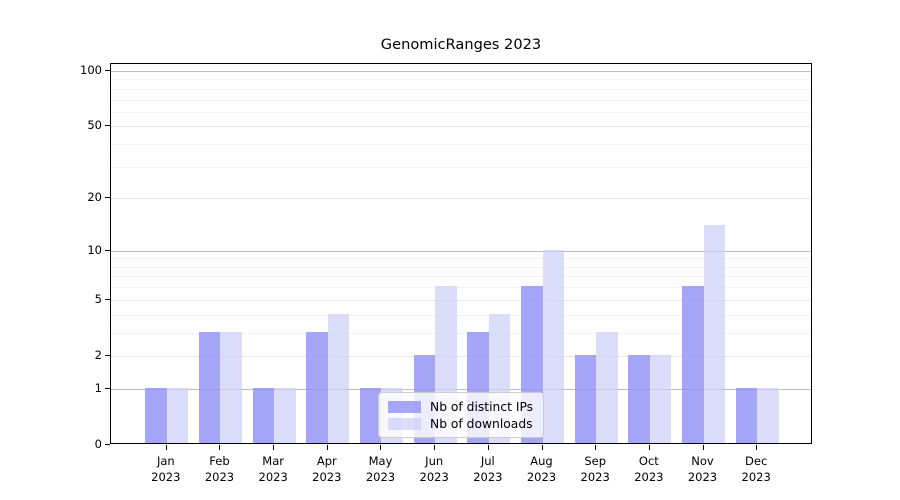  I want to click on x-tick-label: Apr 2023, so click(327, 469).